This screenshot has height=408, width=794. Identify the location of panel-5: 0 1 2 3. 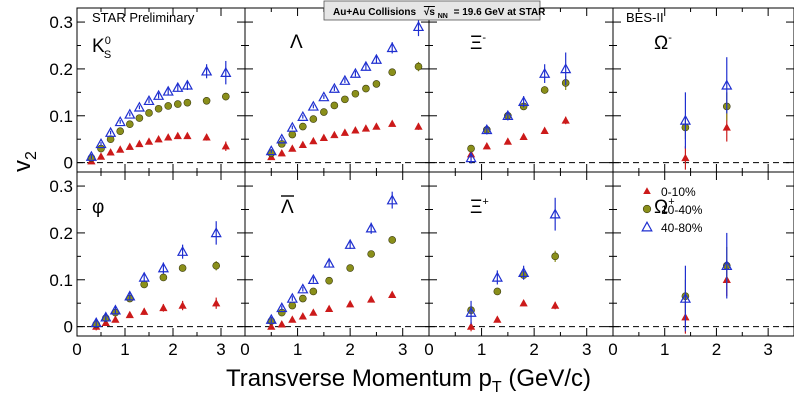
(335, 265).